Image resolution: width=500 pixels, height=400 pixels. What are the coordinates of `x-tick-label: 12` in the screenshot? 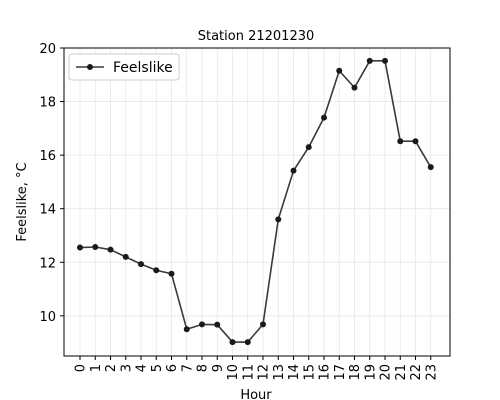 It's located at (264, 372).